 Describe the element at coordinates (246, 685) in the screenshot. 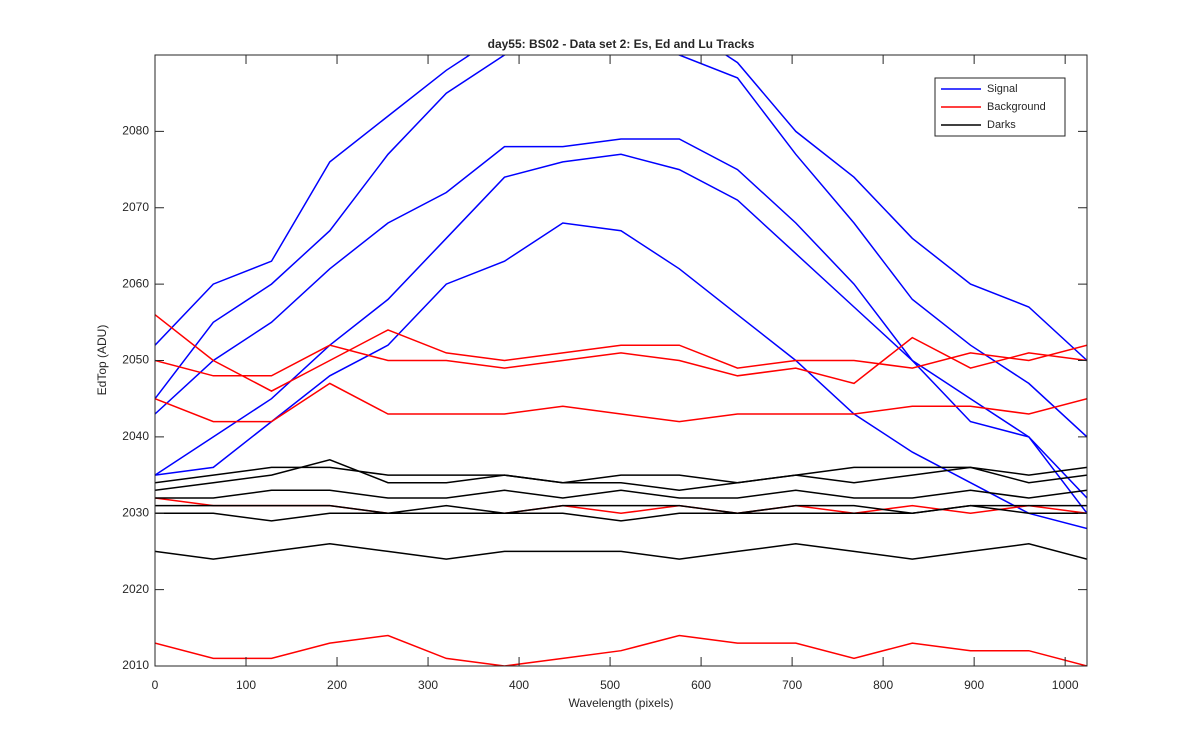

I see `x-tick-label: 100` at that location.